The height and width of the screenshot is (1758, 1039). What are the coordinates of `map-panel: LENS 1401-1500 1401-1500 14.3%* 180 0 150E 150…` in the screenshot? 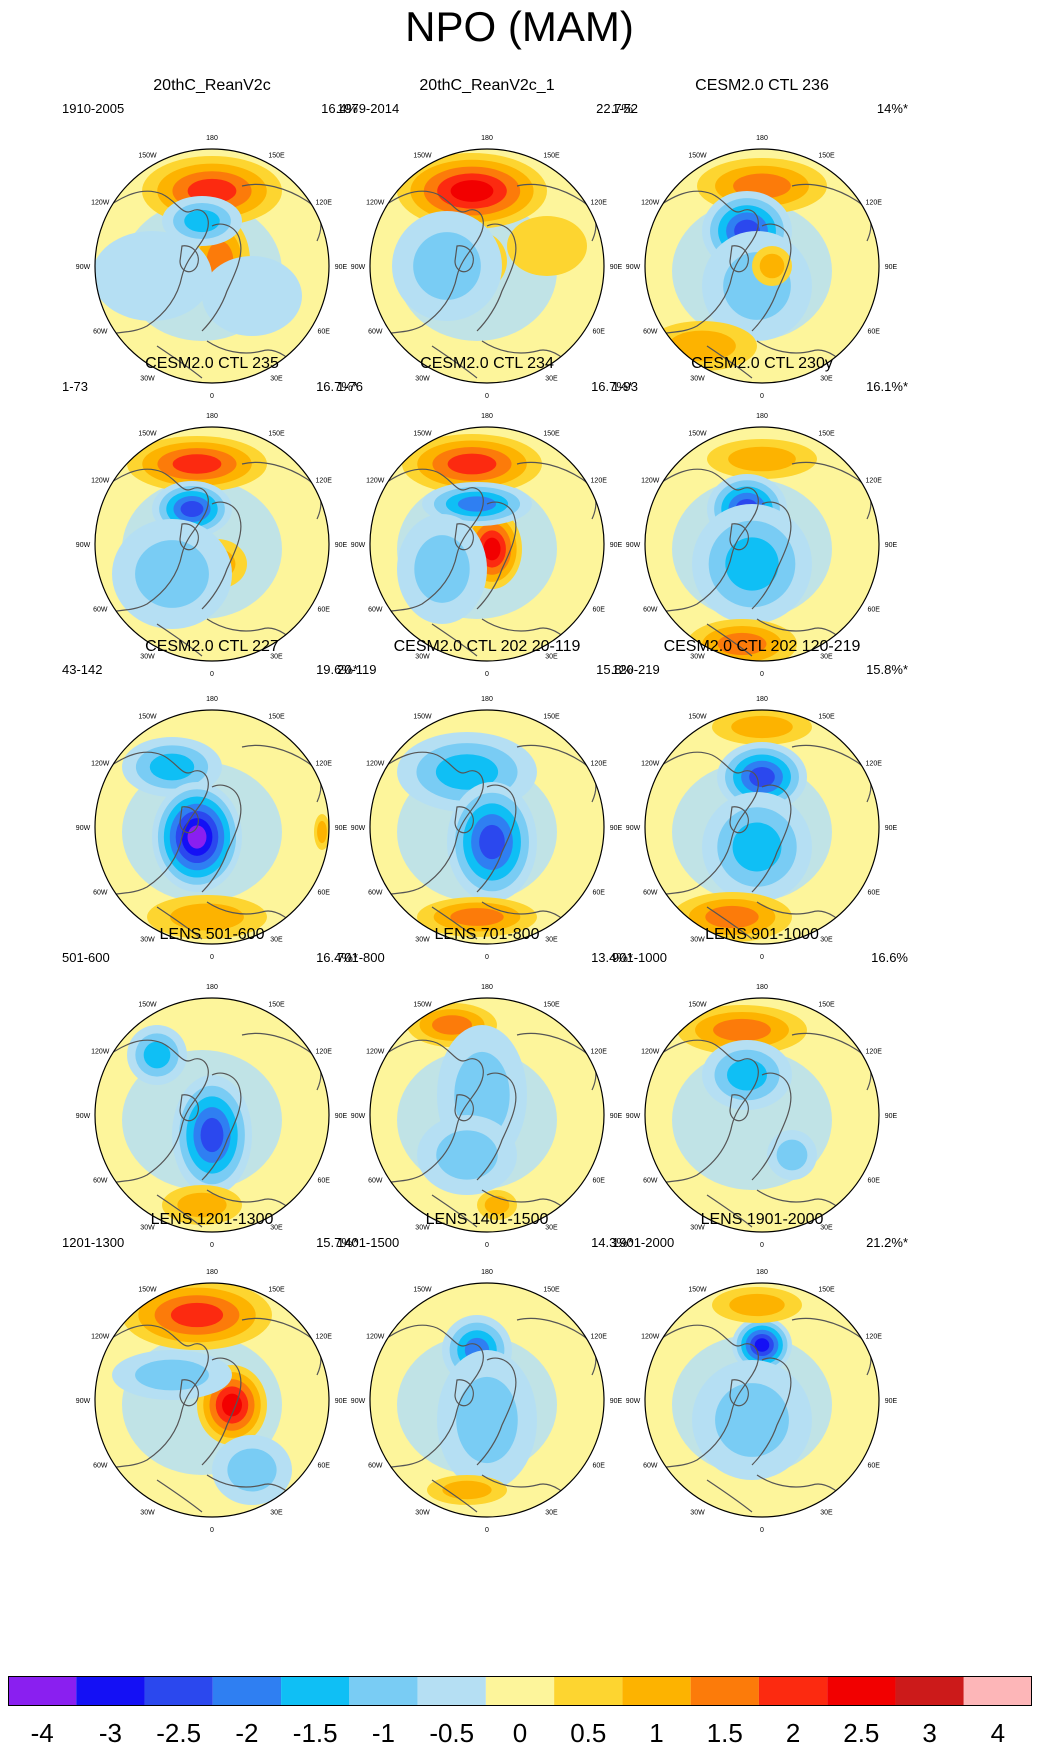 It's located at (487, 1375).